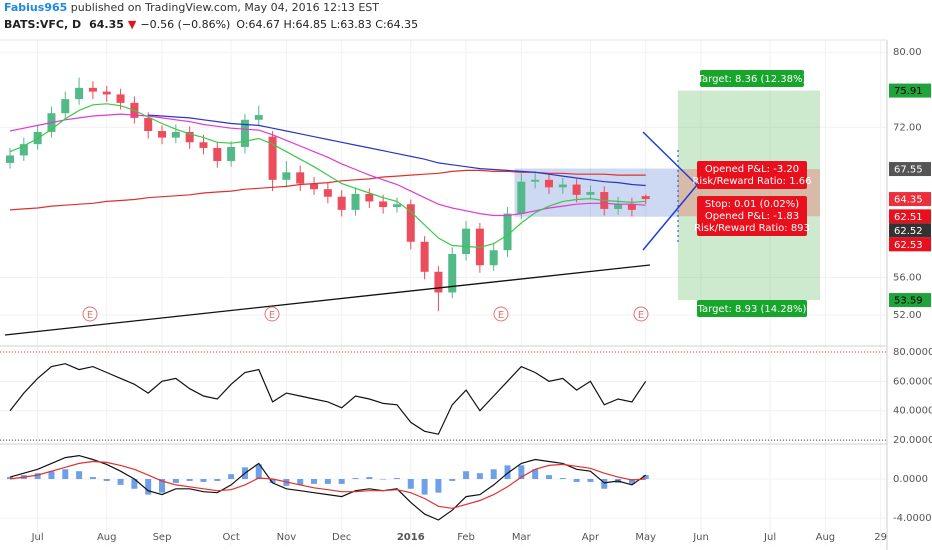  What do you see at coordinates (912, 411) in the screenshot?
I see `y-tick-label: 40.0000` at bounding box center [912, 411].